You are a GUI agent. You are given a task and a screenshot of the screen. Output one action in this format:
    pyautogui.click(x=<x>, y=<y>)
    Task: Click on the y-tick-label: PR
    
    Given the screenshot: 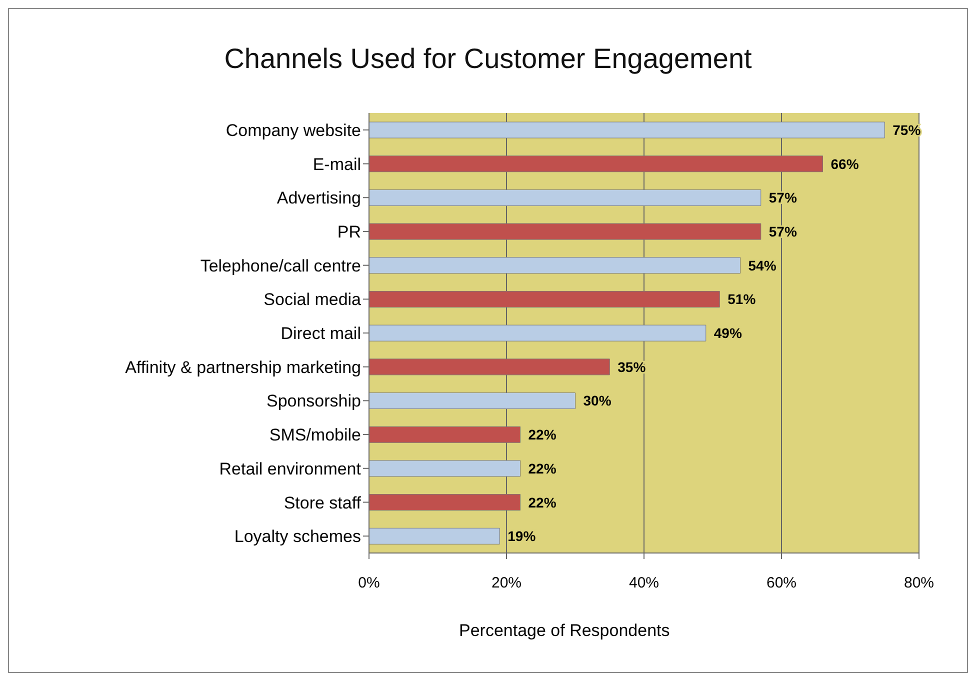 What is the action you would take?
    pyautogui.click(x=349, y=232)
    